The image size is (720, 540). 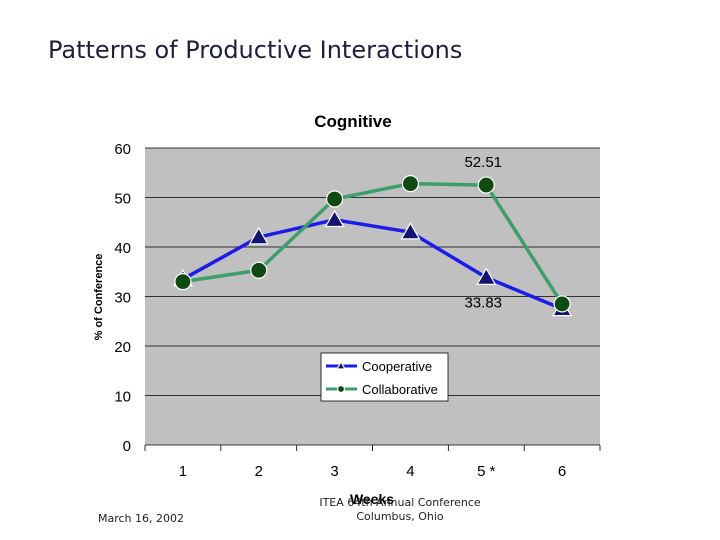 What do you see at coordinates (122, 248) in the screenshot?
I see `y-tick-label: 40` at bounding box center [122, 248].